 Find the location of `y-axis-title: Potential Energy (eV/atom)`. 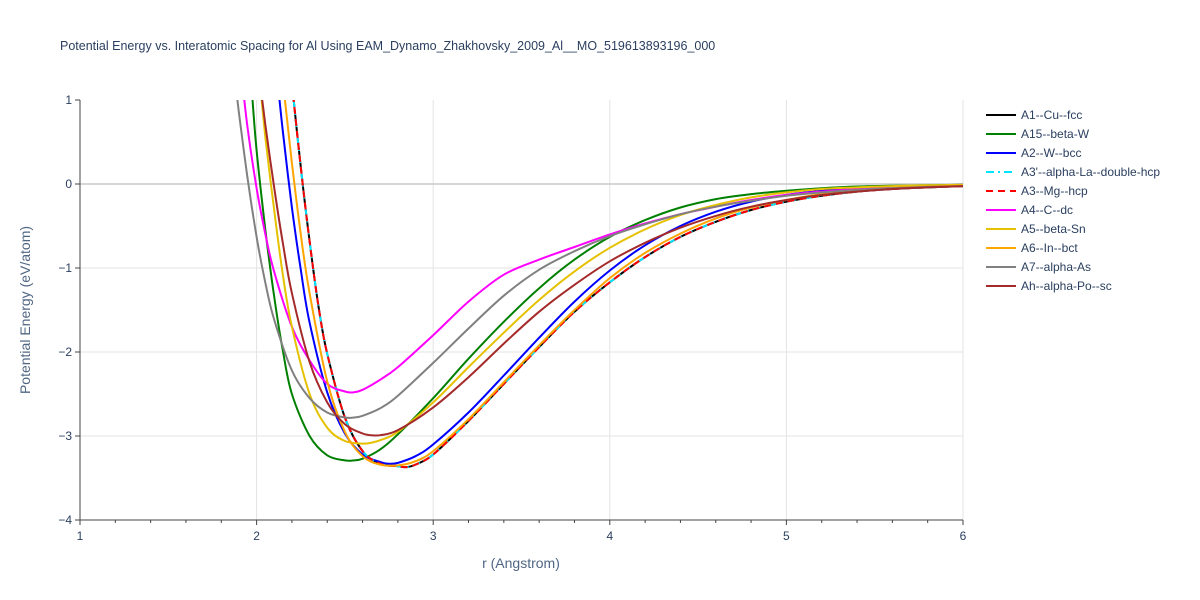

y-axis-title: Potential Energy (eV/atom) is located at coordinates (25, 310).